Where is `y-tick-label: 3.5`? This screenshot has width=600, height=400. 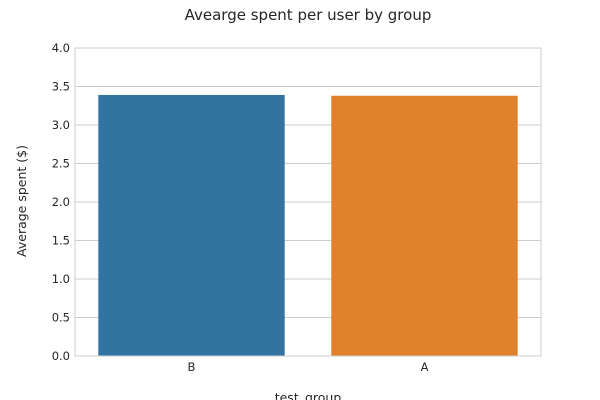 y-tick-label: 3.5 is located at coordinates (61, 87).